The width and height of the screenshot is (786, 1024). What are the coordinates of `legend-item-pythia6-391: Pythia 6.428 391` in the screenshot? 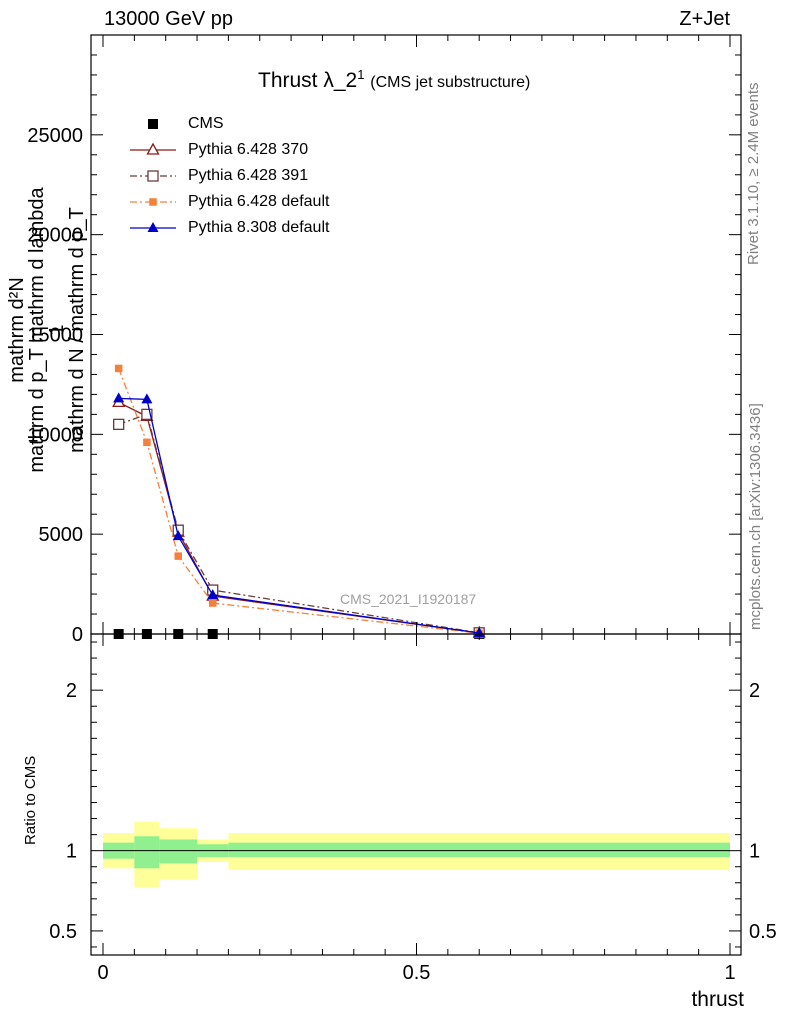 It's located at (219, 176).